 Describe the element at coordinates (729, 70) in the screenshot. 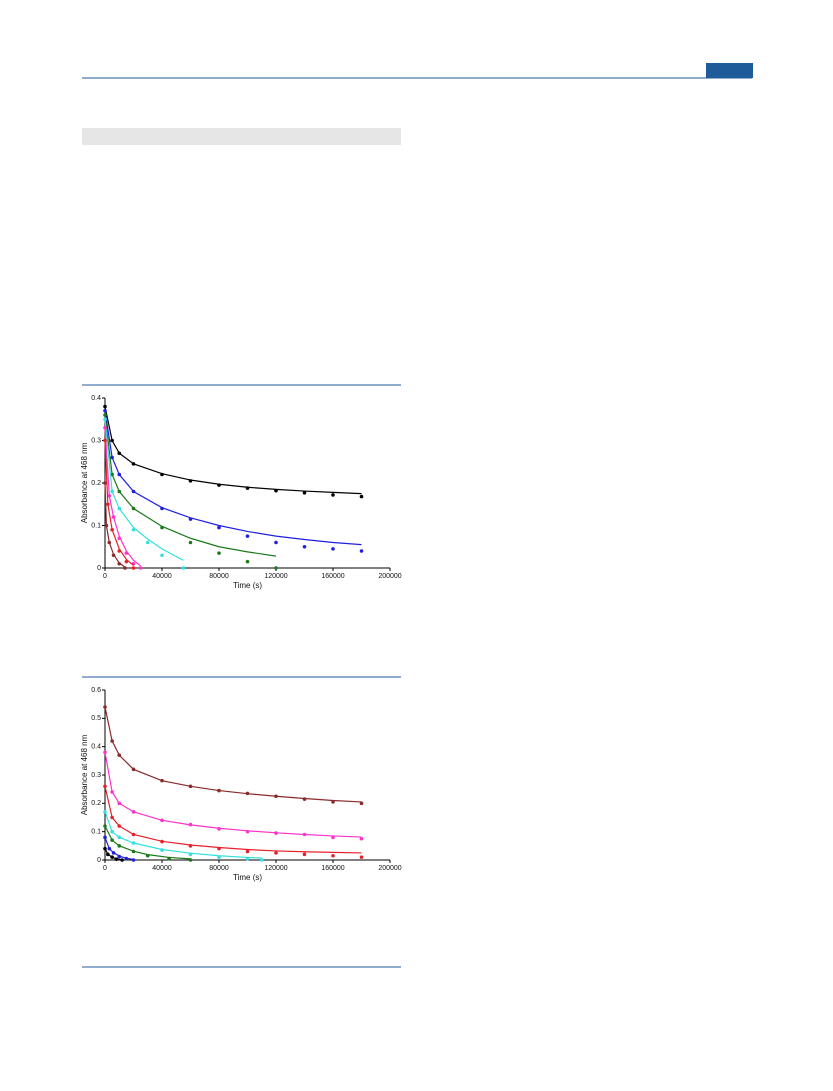

I see `header-tab` at that location.